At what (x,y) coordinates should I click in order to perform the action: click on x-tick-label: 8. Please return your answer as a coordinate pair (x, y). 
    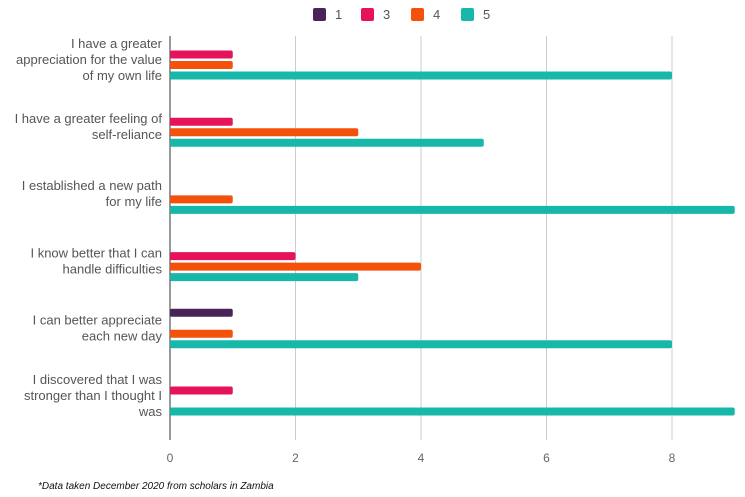
    Looking at the image, I should click on (672, 458).